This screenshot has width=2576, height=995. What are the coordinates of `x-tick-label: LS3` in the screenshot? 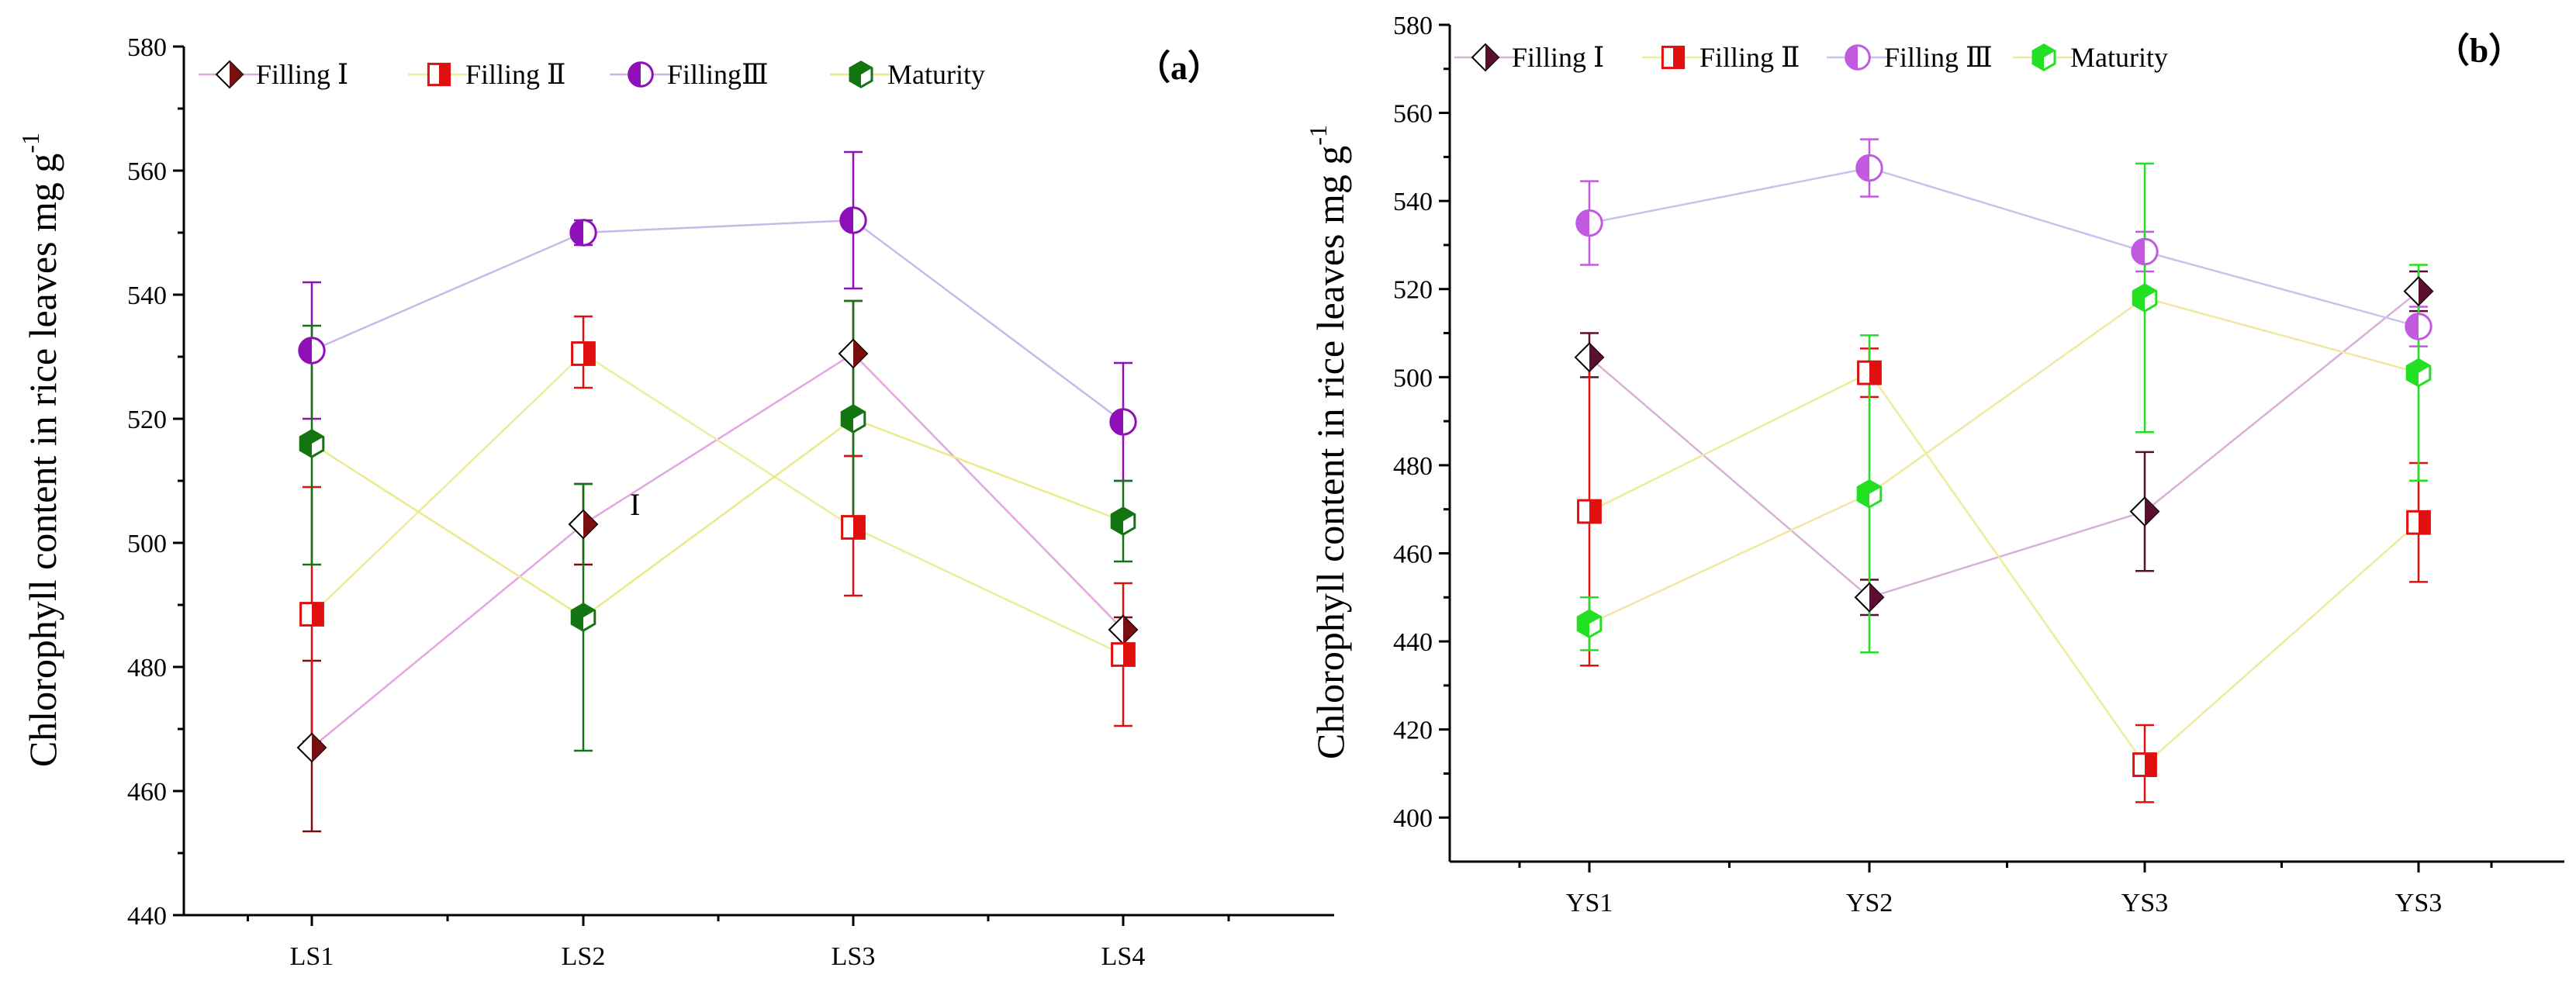 It's located at (854, 957).